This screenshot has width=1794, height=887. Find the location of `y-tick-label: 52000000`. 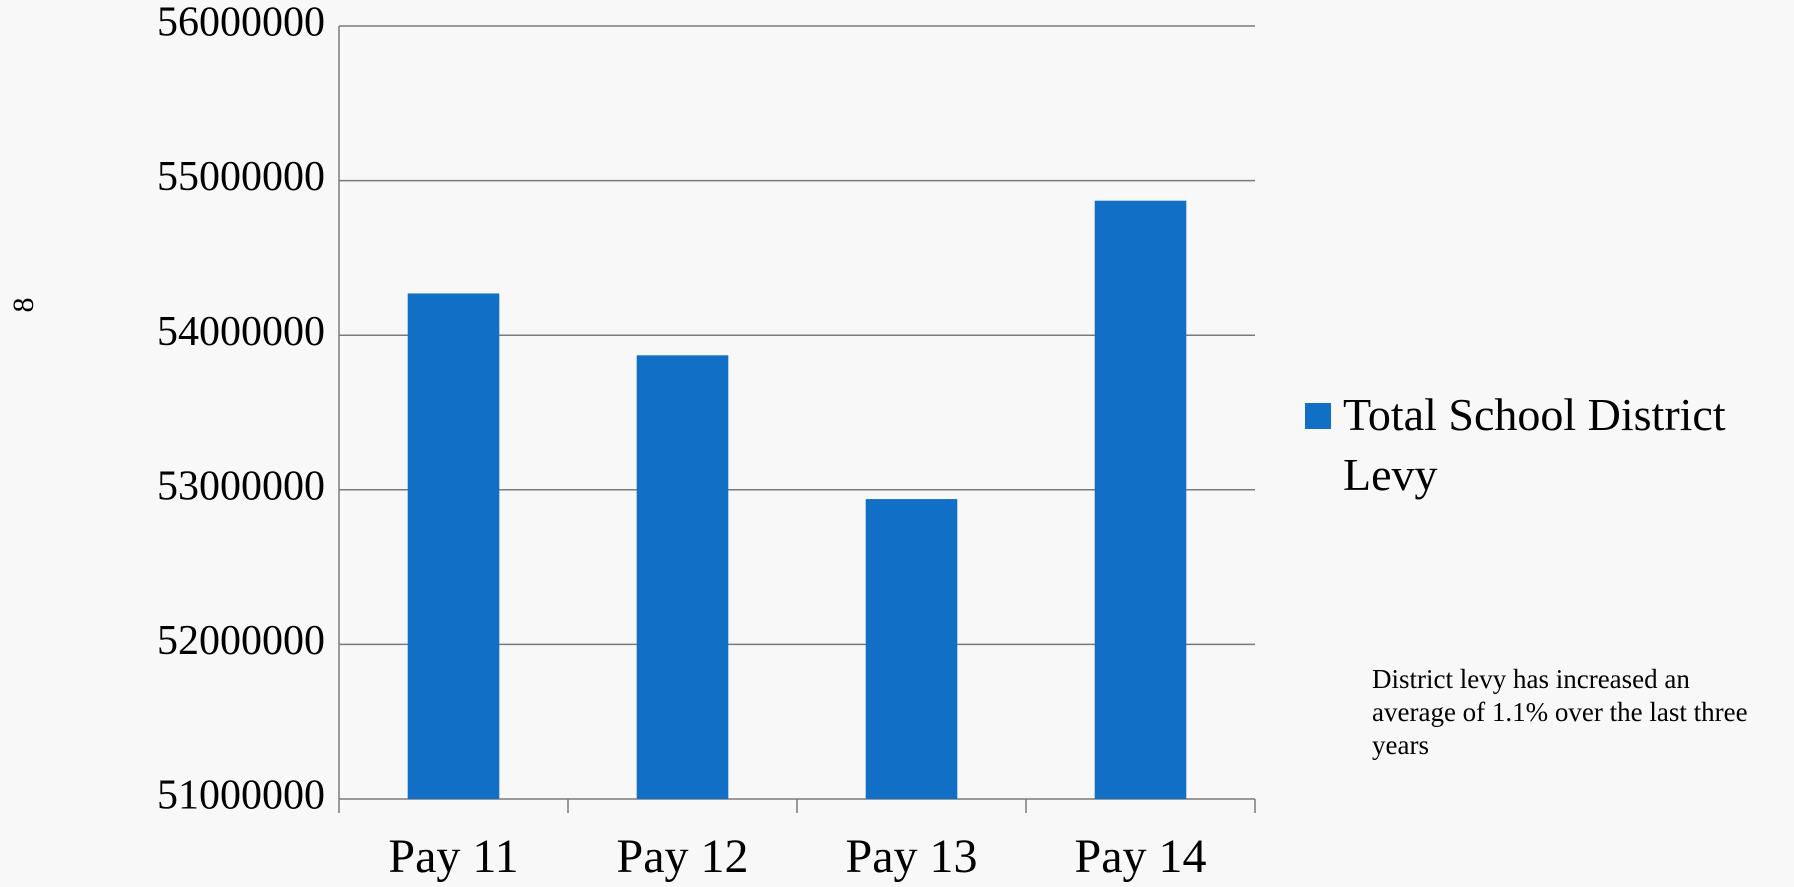

y-tick-label: 52000000 is located at coordinates (241, 641).